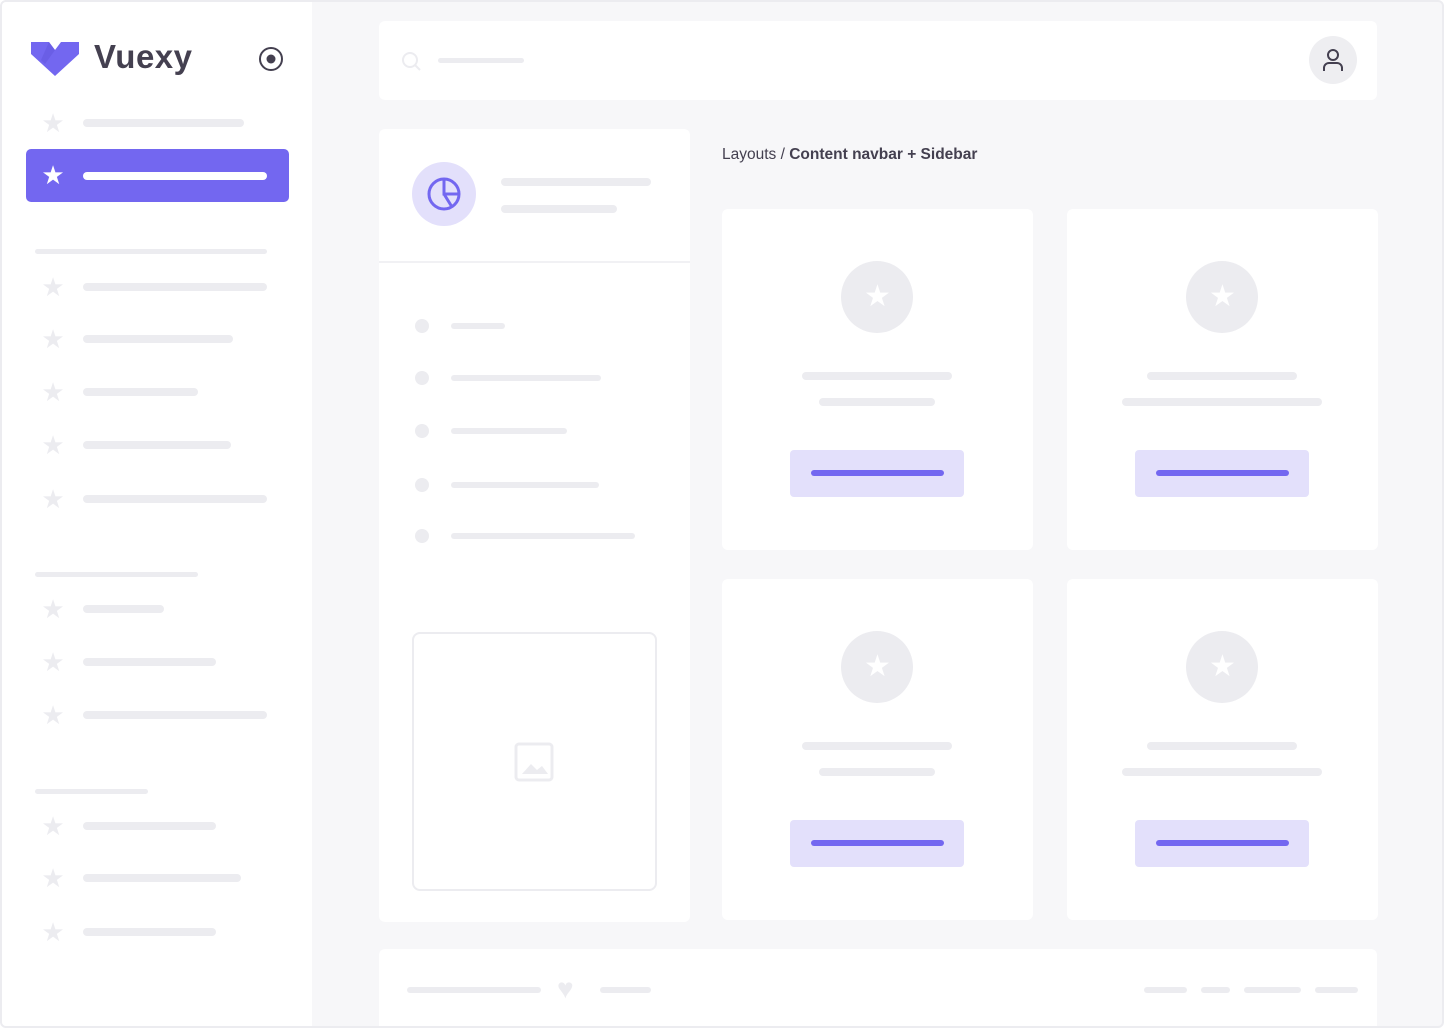  What do you see at coordinates (481, 60) in the screenshot?
I see `search-input` at bounding box center [481, 60].